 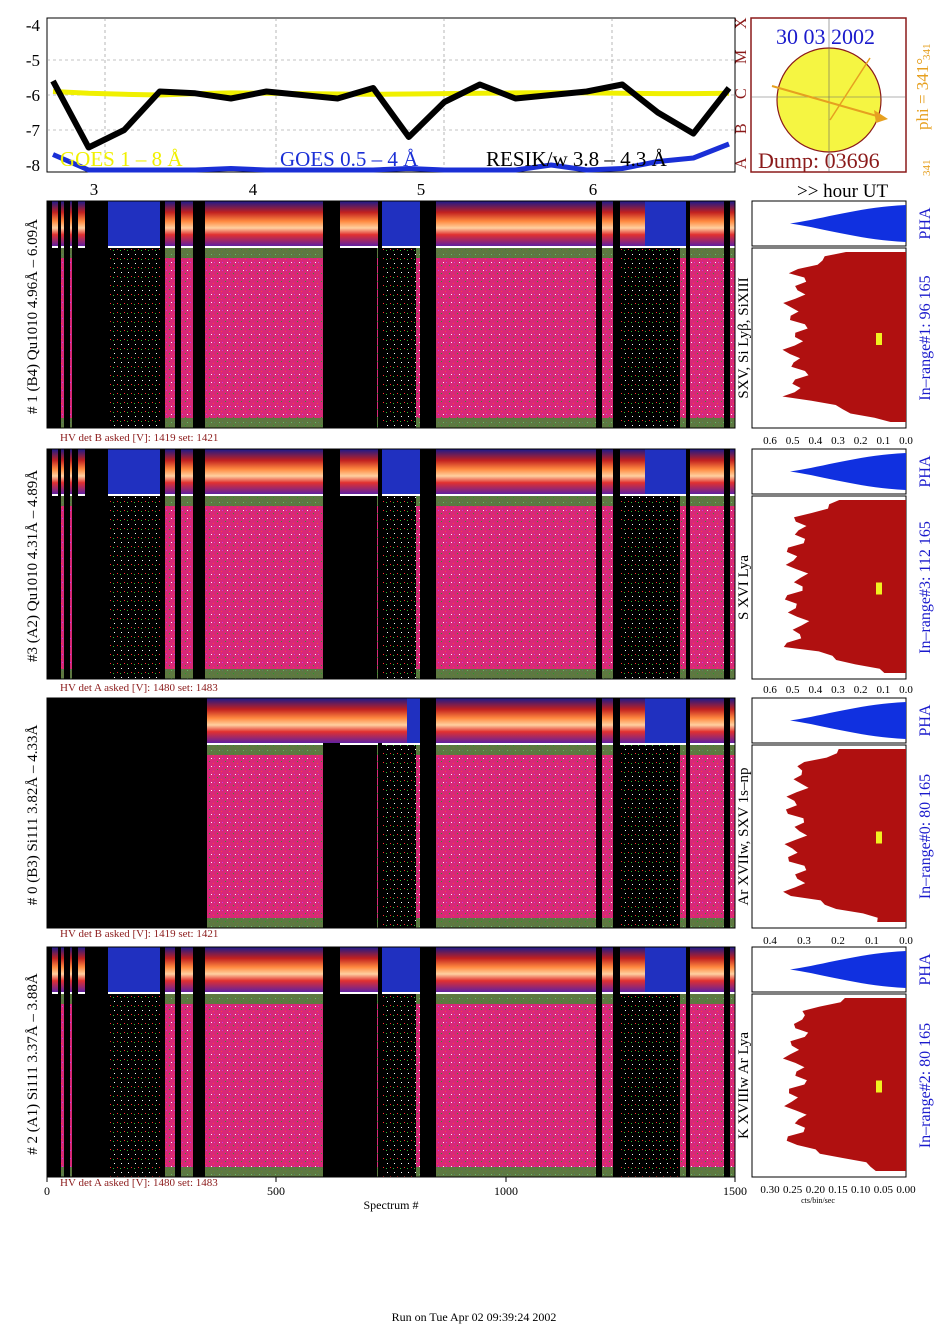 I want to click on goes-class-letter: M, so click(x=741, y=57).